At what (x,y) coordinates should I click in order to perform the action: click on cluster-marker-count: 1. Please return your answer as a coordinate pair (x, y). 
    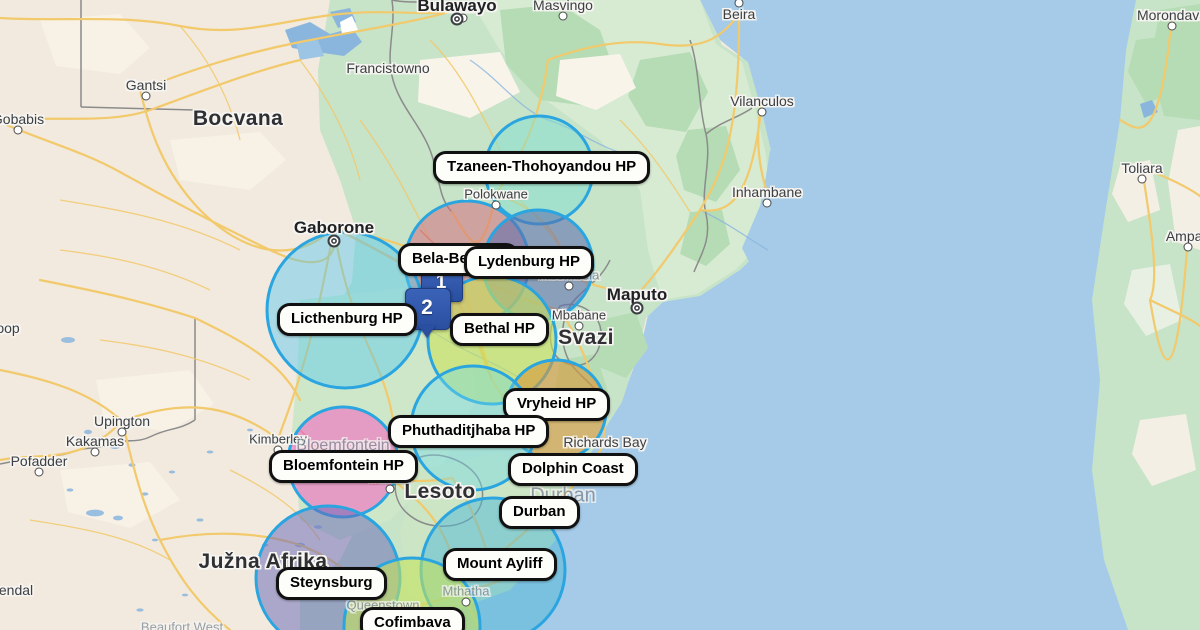
    Looking at the image, I should click on (441, 282).